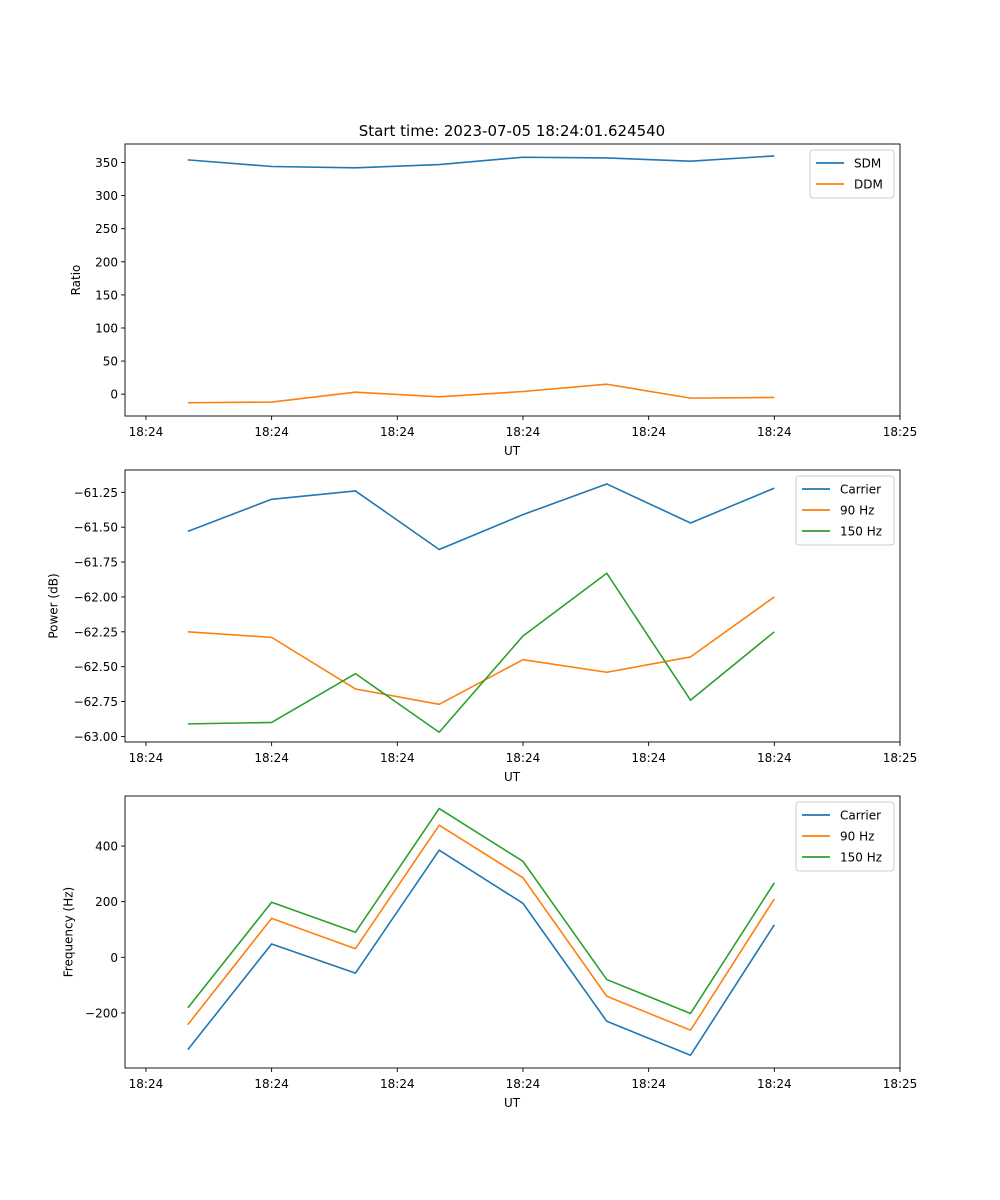 This screenshot has height=1200, width=1000. What do you see at coordinates (106, 229) in the screenshot?
I see `y-tick-label: 250` at bounding box center [106, 229].